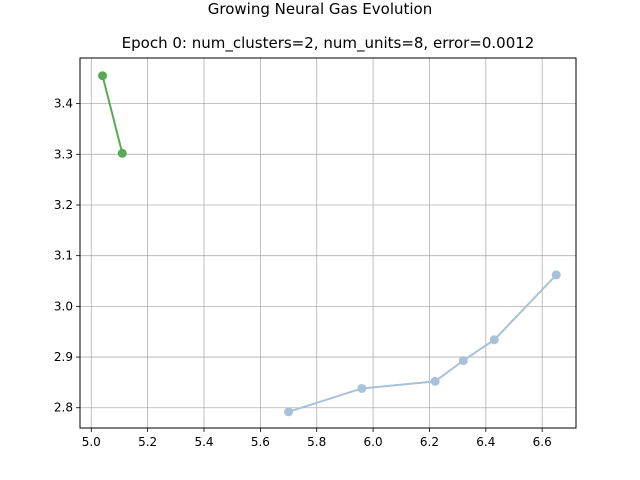  I want to click on x-tick-label: 6.0, so click(373, 442).